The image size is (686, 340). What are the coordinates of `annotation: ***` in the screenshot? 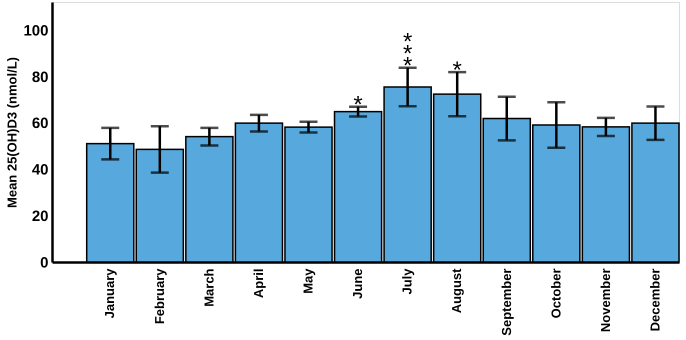 It's located at (407, 54).